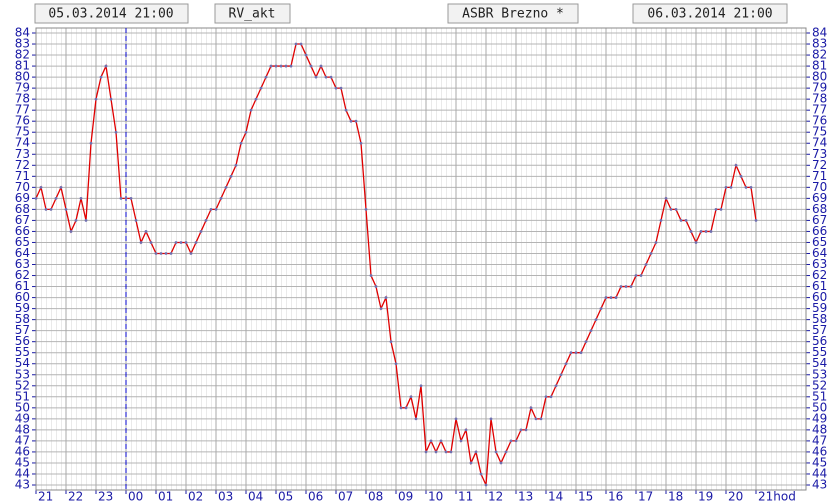 This screenshot has width=840, height=504. What do you see at coordinates (675, 497) in the screenshot?
I see `x-tick-label: 18` at bounding box center [675, 497].